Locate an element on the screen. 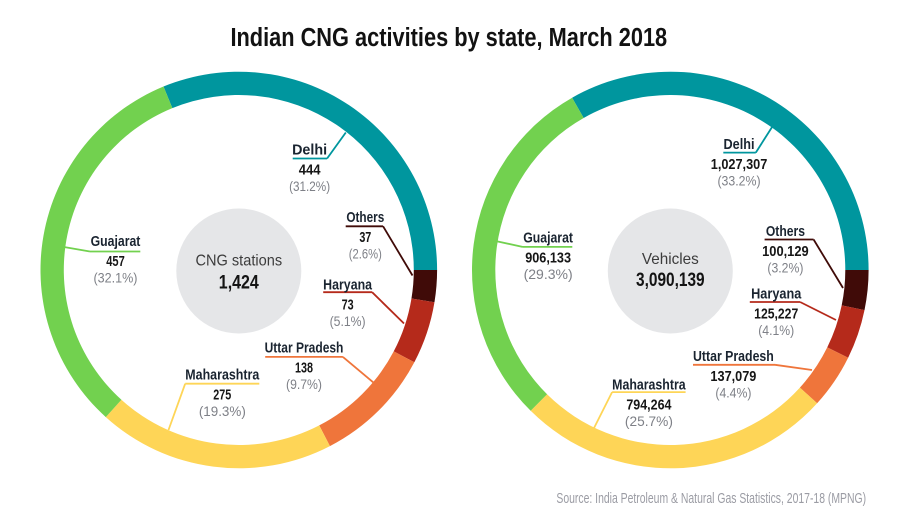 Image resolution: width=904 pixels, height=530 pixels. svg-text: (33.2%) is located at coordinates (738, 181).